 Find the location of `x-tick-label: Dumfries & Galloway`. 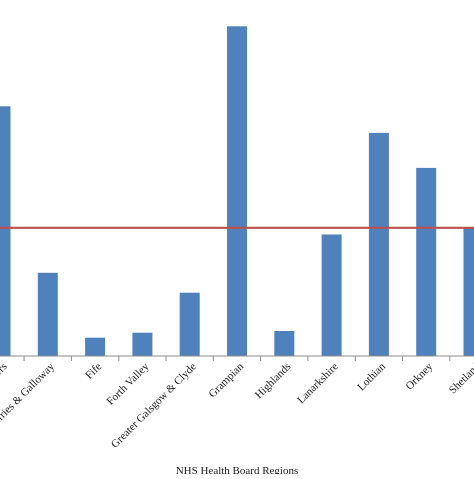

x-tick-label: Dumfries & Galloway is located at coordinates (28, 399).